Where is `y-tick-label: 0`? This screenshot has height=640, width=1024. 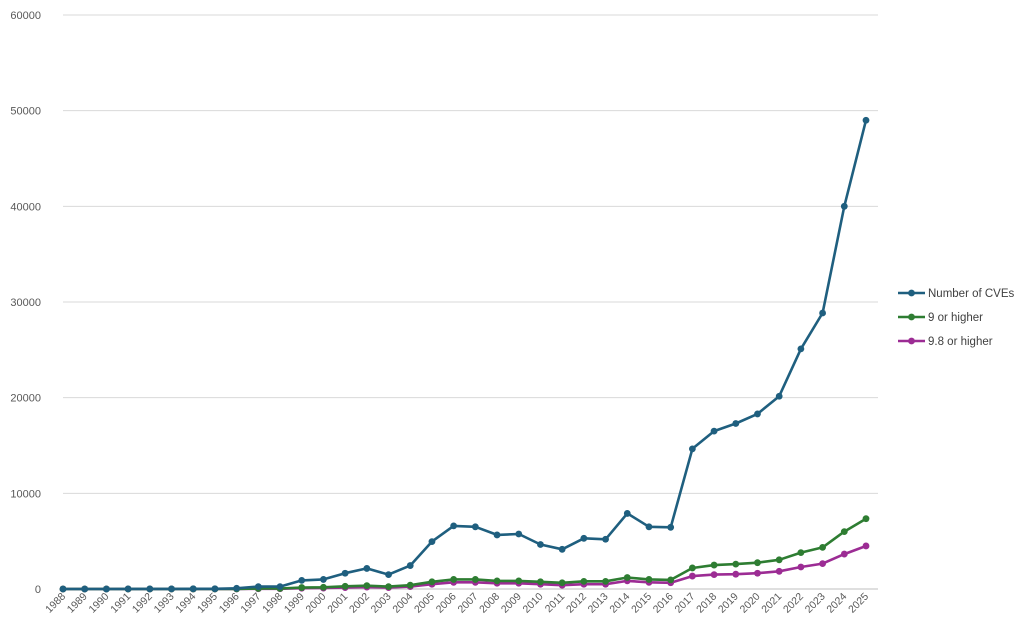
y-tick-label: 0 is located at coordinates (38, 590).